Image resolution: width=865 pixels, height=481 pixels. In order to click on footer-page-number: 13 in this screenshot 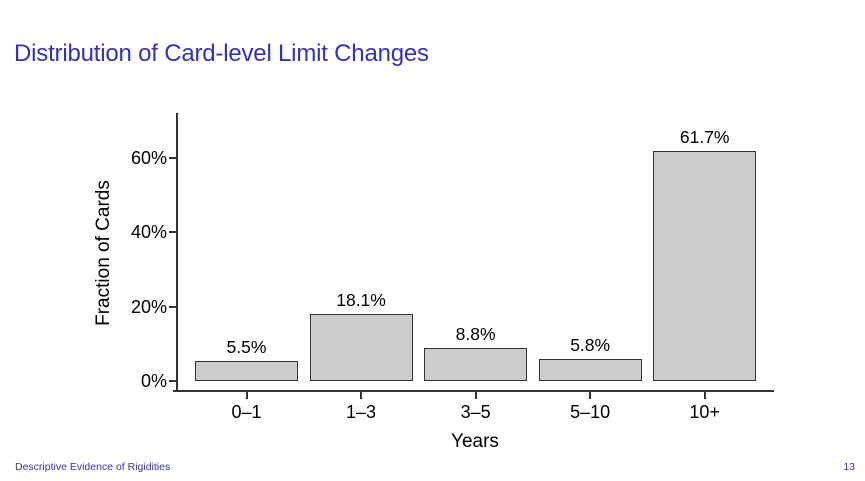, I will do `click(849, 467)`.